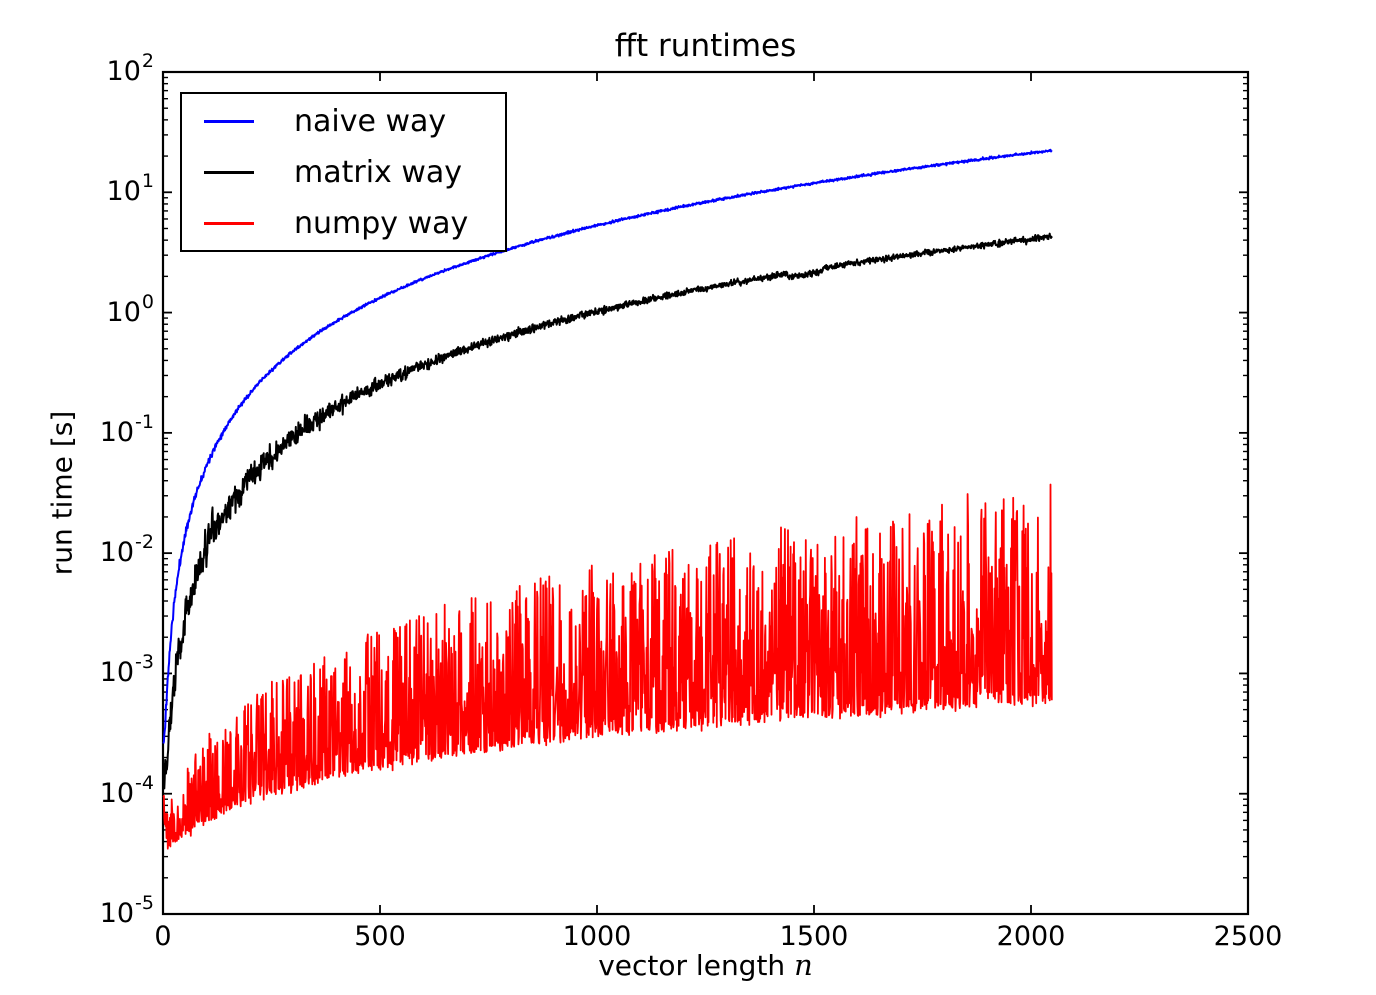  I want to click on x-axis-label-text: vector length, so click(696, 965).